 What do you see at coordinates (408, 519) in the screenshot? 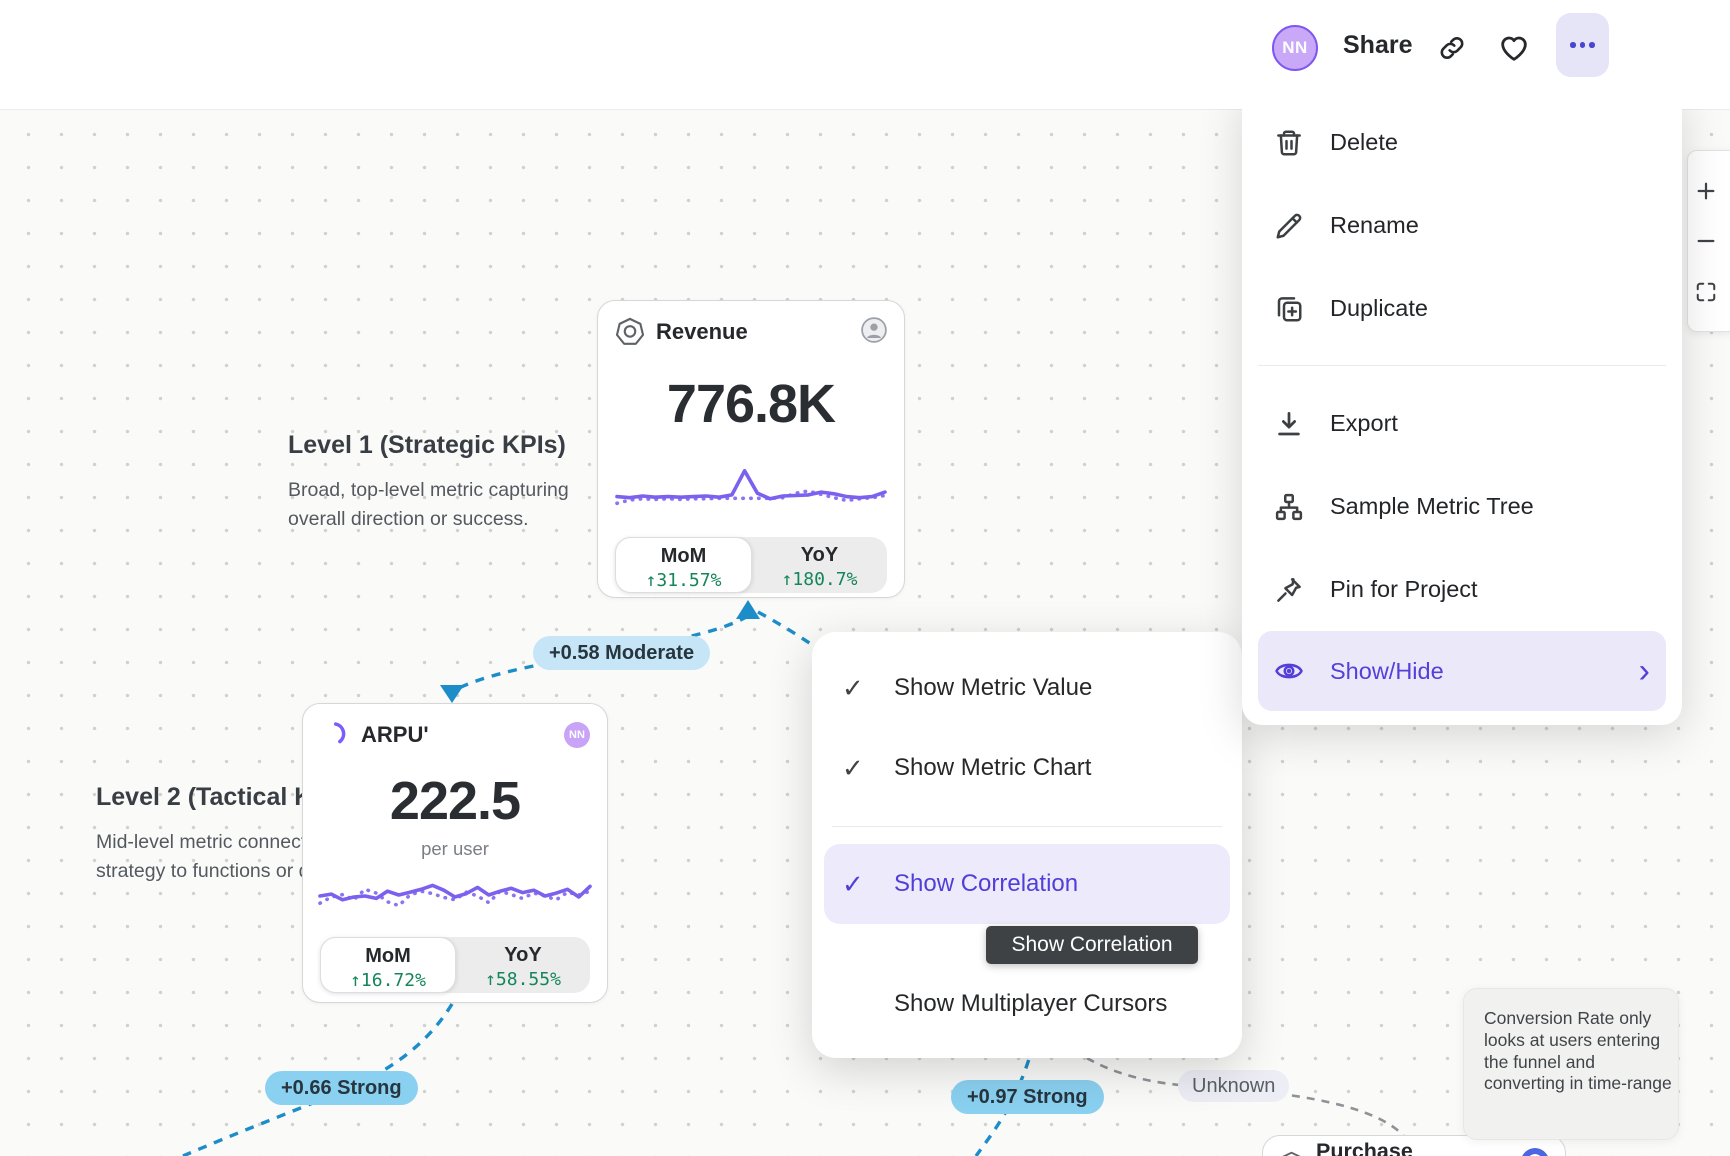
I see `level-1-description-line: overall direction or success.` at bounding box center [408, 519].